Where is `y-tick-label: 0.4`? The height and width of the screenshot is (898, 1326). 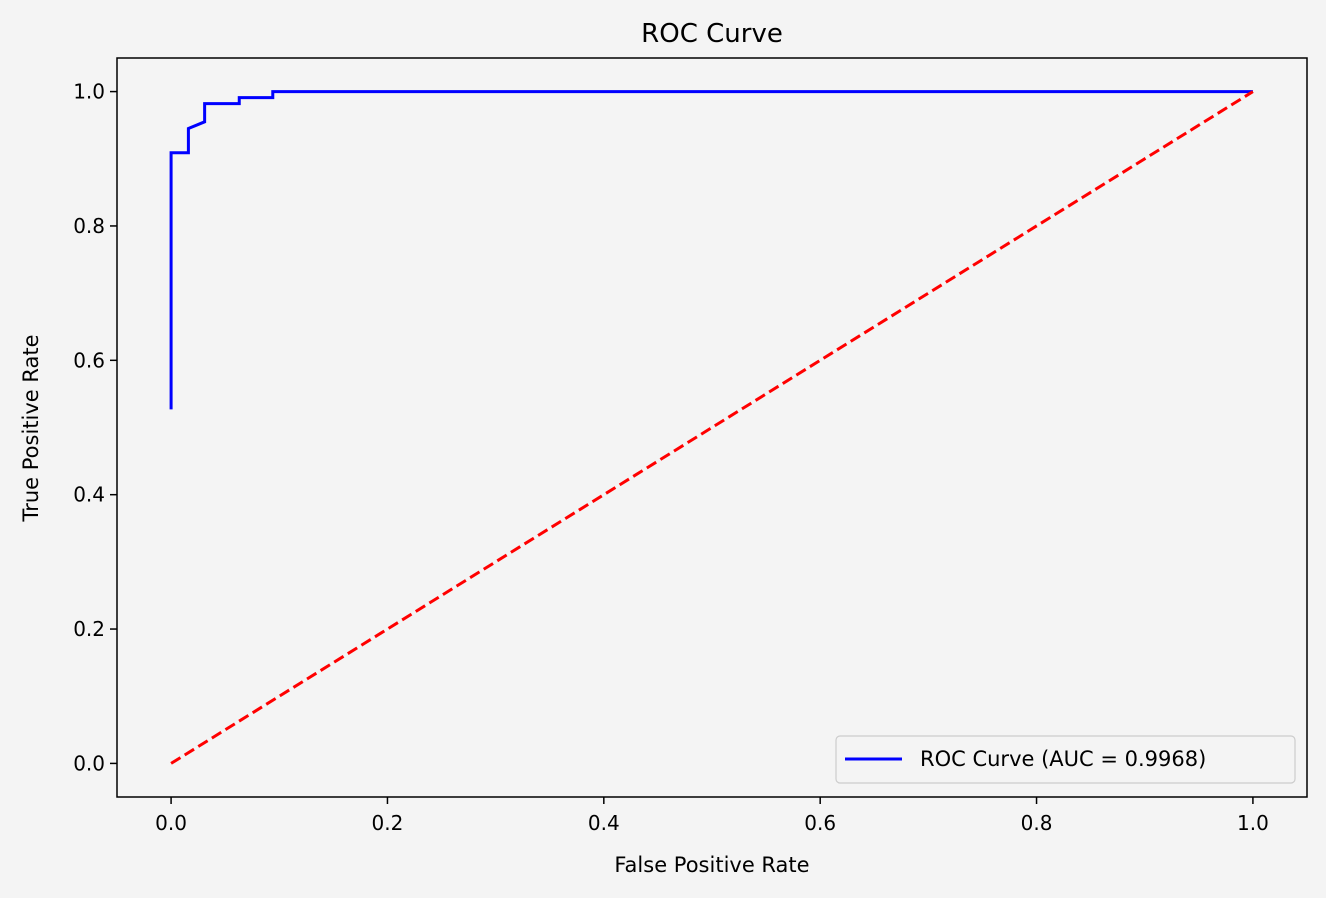 y-tick-label: 0.4 is located at coordinates (89, 495).